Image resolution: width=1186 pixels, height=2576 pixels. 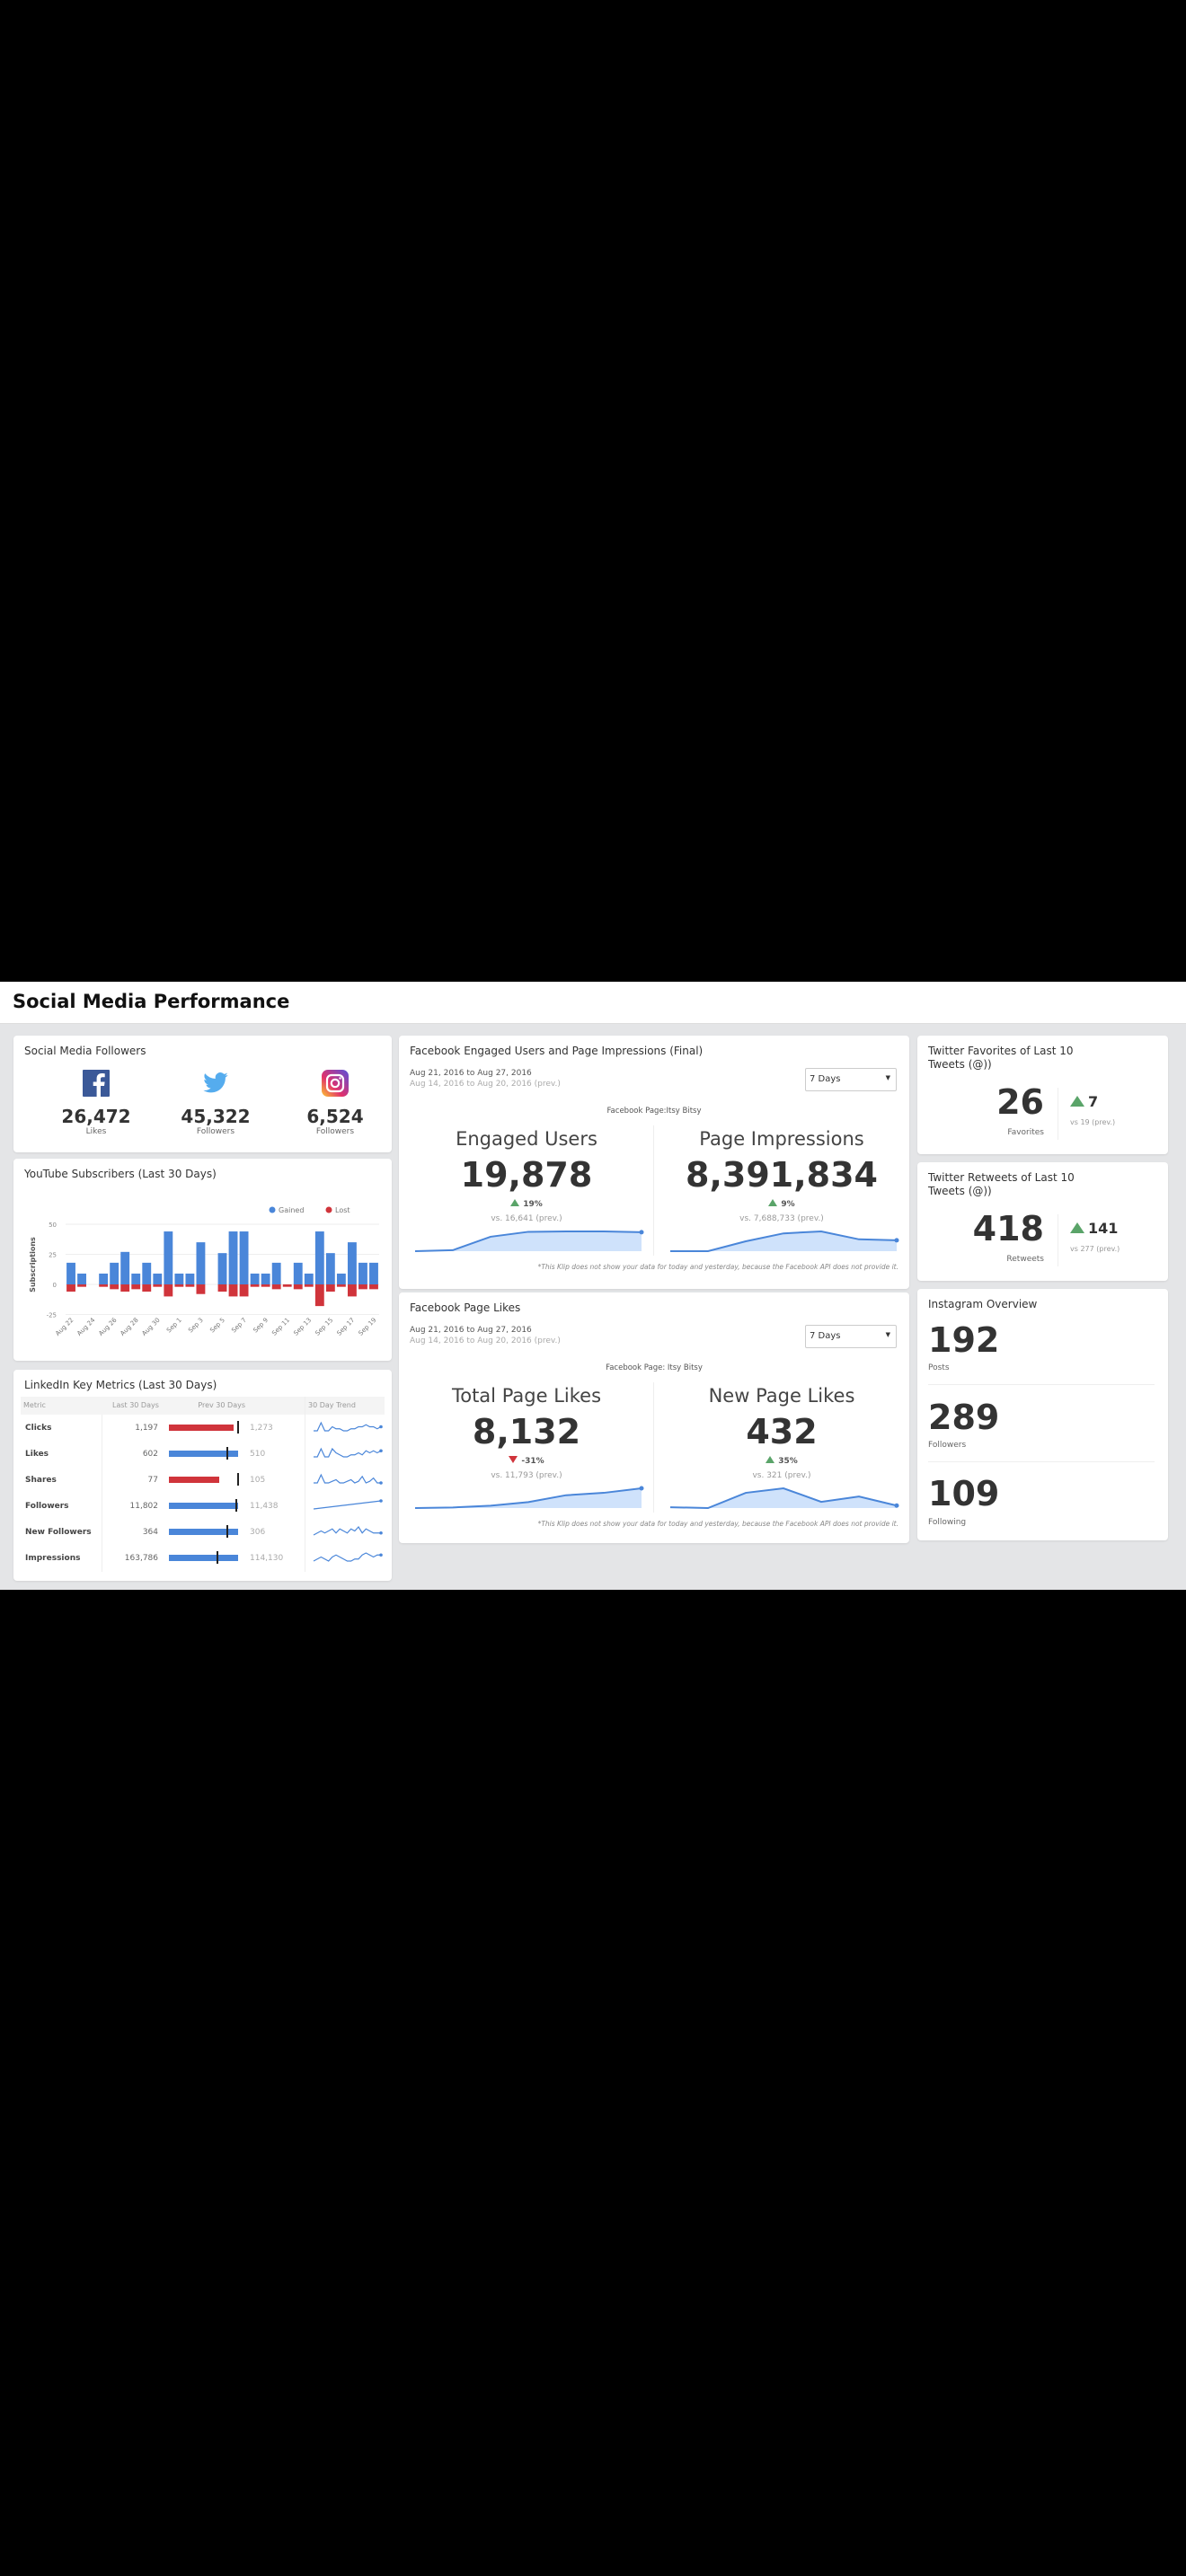 I want to click on instagram-icon, so click(x=335, y=1083).